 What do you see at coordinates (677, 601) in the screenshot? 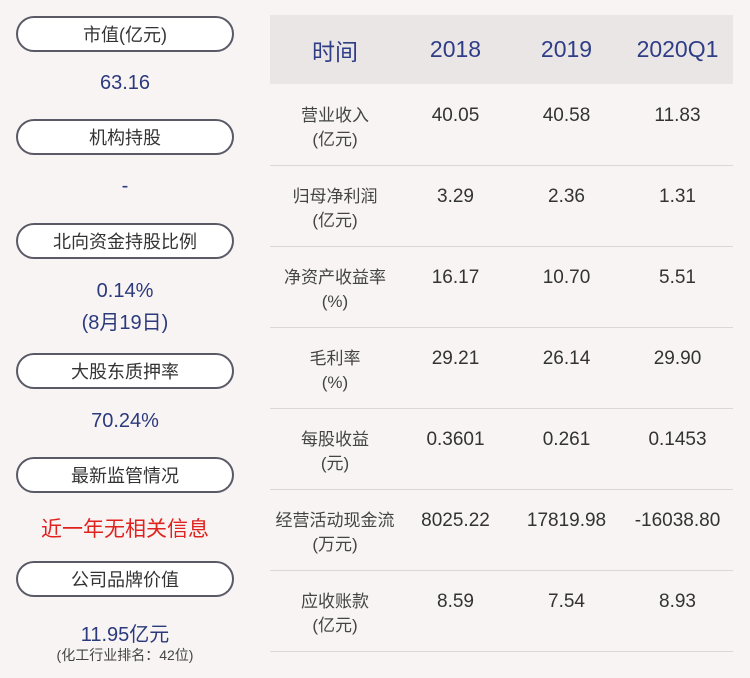
I see `table-cell: 8.93` at bounding box center [677, 601].